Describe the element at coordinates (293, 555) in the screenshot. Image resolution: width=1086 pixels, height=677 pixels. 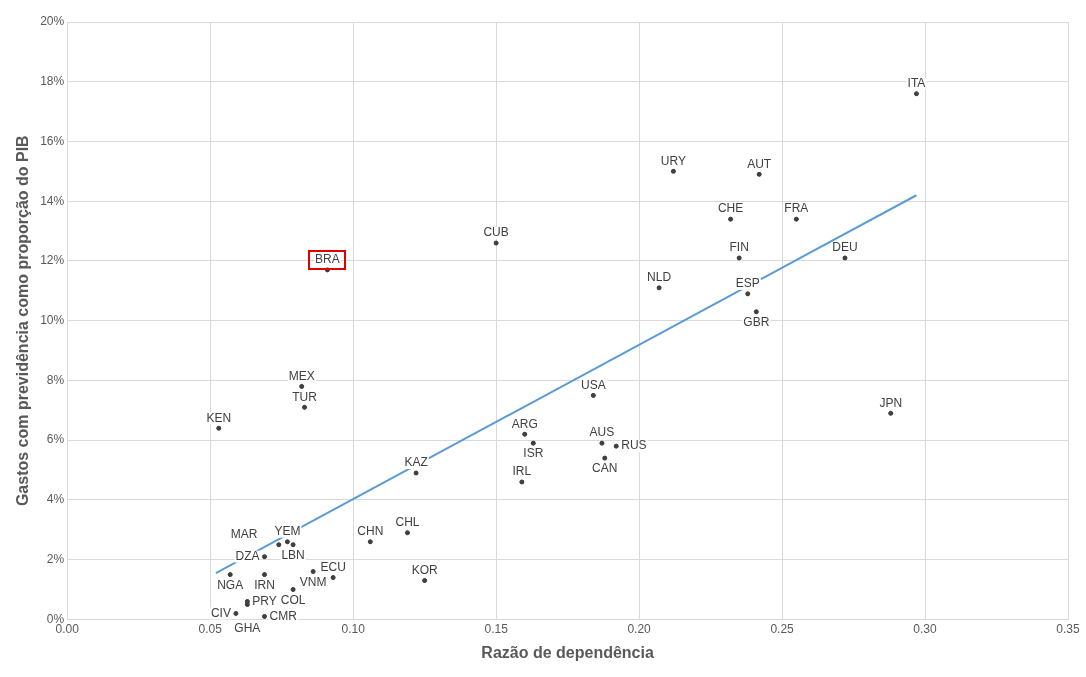
I see `data-label: LBN` at that location.